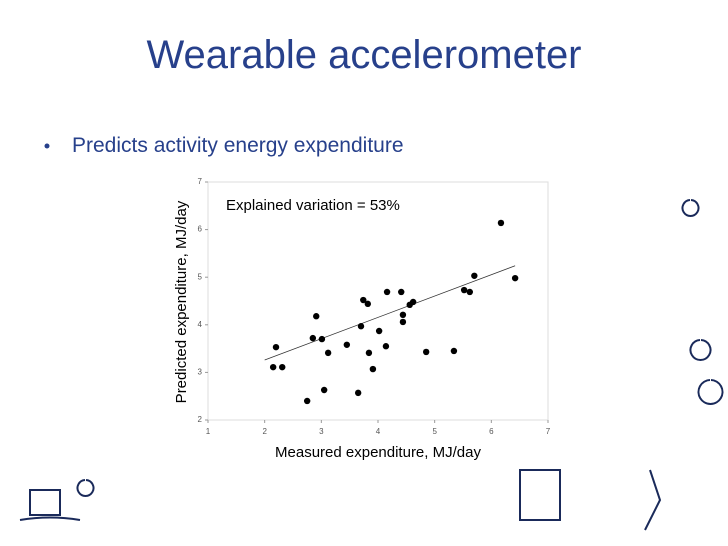 This screenshot has width=728, height=546. I want to click on y-tick-label: 5, so click(200, 276).